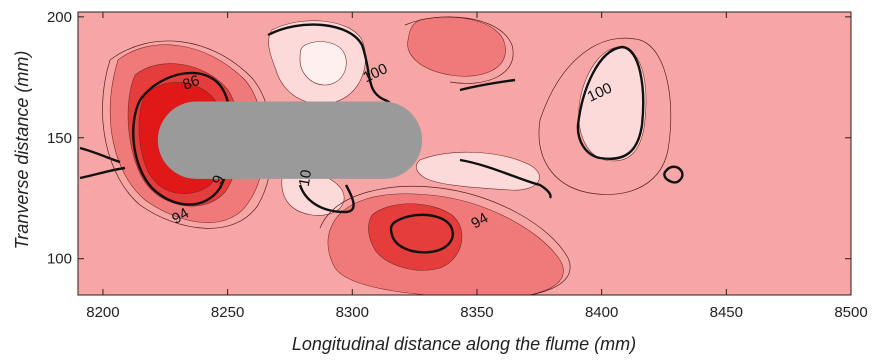 The width and height of the screenshot is (873, 360). Describe the element at coordinates (227, 312) in the screenshot. I see `x-tick-label: 8250` at that location.